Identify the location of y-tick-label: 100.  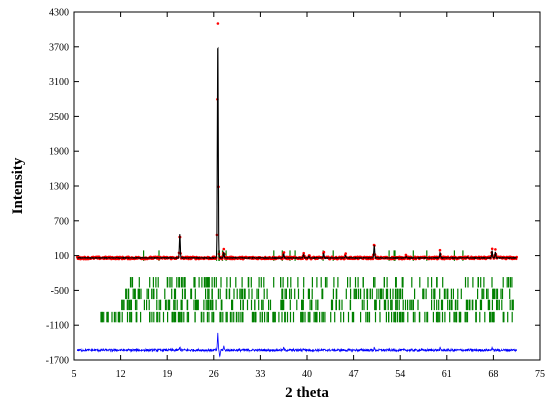
(61, 256).